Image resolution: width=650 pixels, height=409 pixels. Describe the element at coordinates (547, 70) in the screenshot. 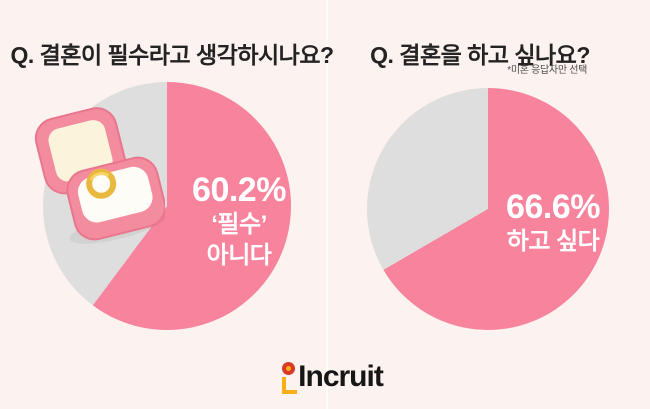

I see `right-chart-subtitle: *미혼 응답자만 선택` at that location.